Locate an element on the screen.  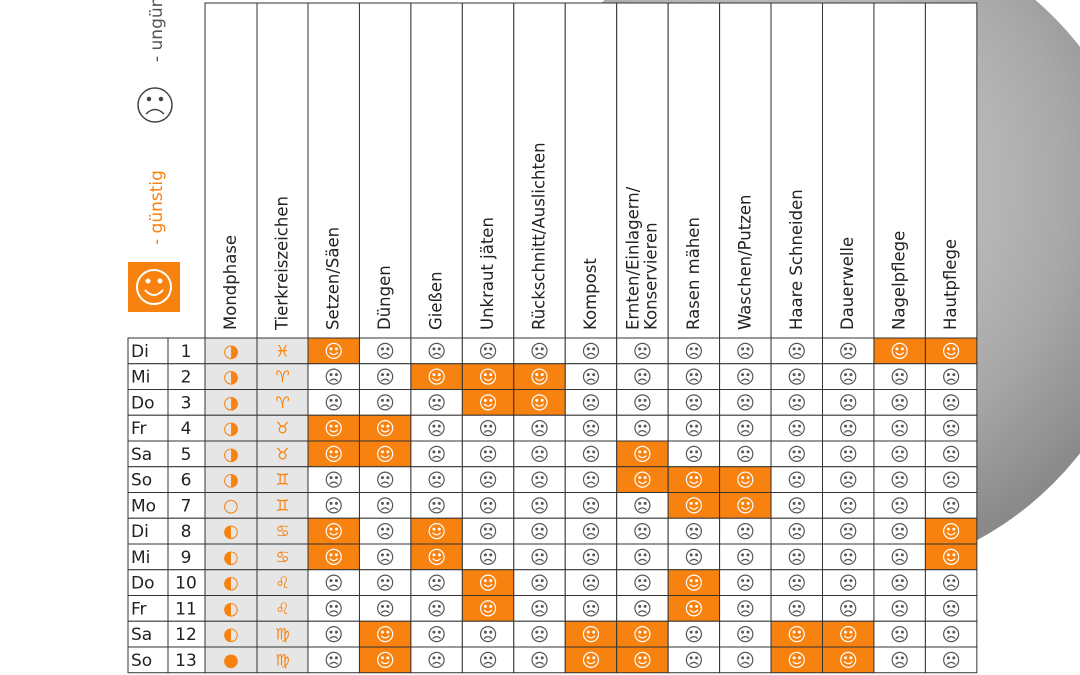
smile-icon is located at coordinates (436, 556).